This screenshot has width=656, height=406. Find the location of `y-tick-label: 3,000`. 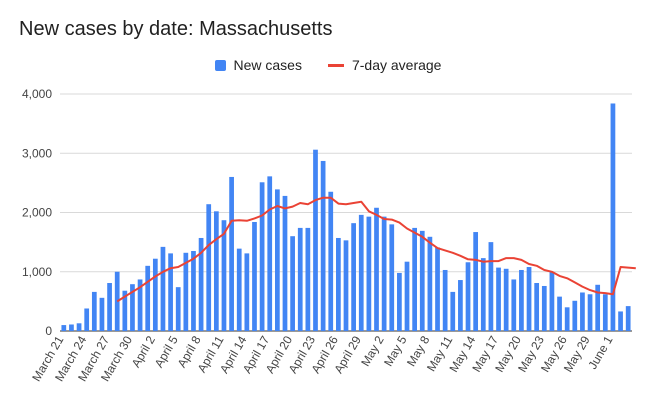

y-tick-label: 3,000 is located at coordinates (37, 153).